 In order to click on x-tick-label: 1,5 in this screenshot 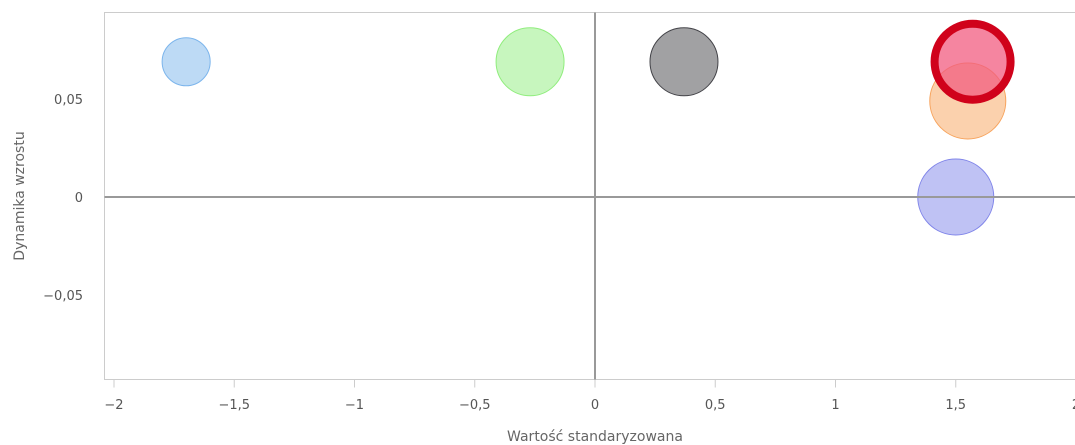, I will do `click(955, 405)`.